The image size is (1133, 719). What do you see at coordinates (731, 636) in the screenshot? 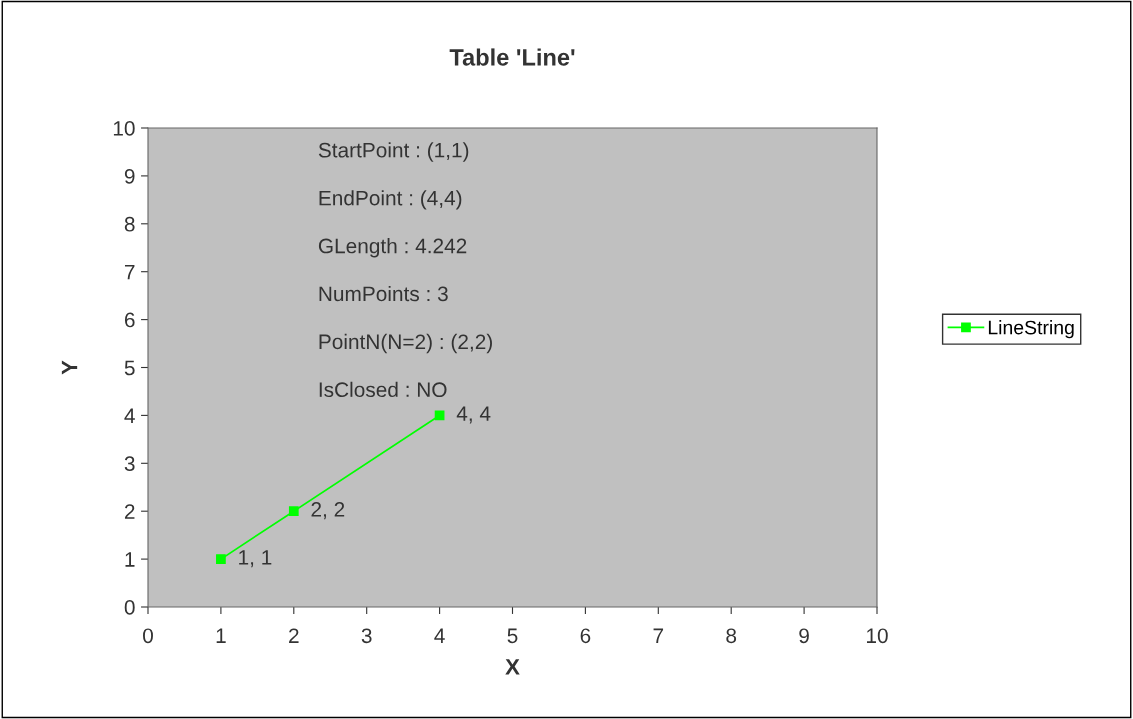
I see `x-tick-label: 8` at bounding box center [731, 636].